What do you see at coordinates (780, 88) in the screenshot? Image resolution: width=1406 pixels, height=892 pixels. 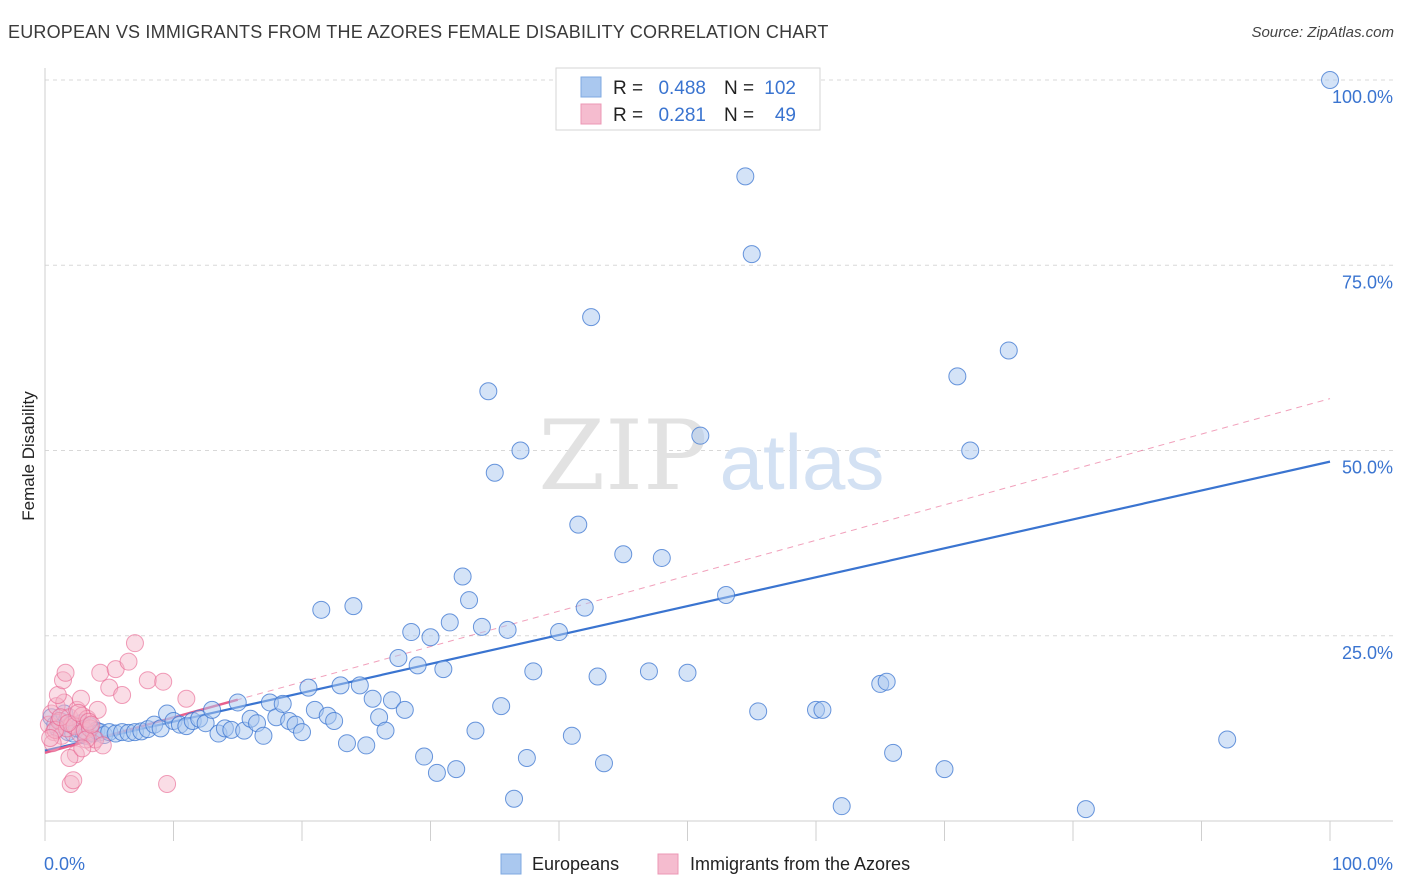 I see `stat-n-value-blue: 102` at bounding box center [780, 88].